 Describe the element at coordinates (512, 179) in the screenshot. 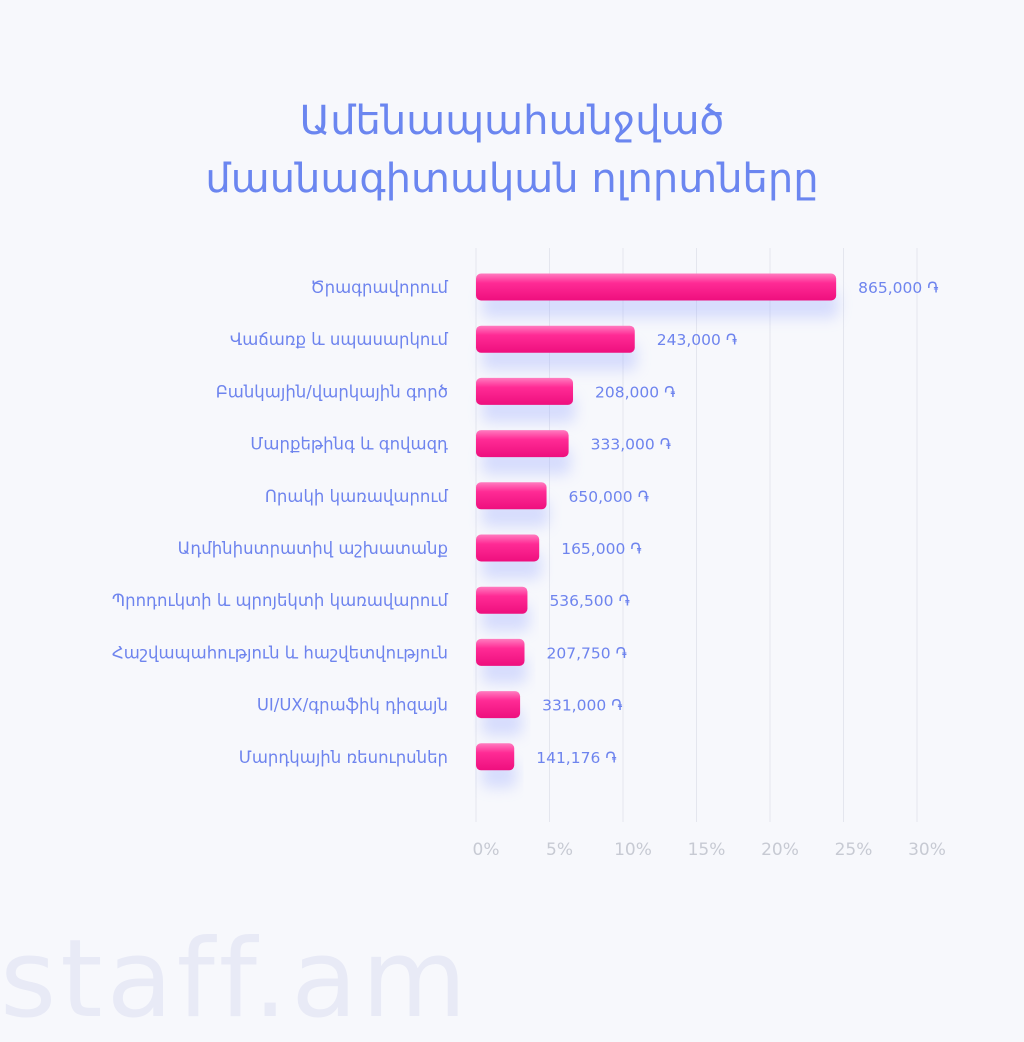

I see `chart-title-line-2: մասնագիտական ոլորտները` at that location.